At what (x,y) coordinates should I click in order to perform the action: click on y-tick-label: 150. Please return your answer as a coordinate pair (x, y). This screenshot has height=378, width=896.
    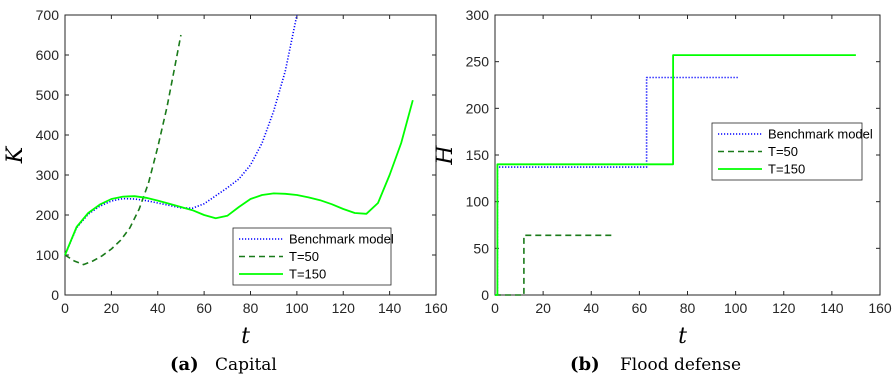
    Looking at the image, I should click on (478, 155).